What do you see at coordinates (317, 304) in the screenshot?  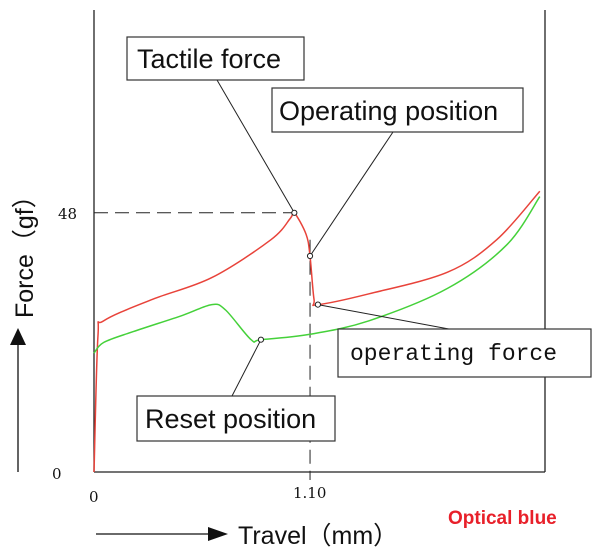 I see `operating-force-marker` at bounding box center [317, 304].